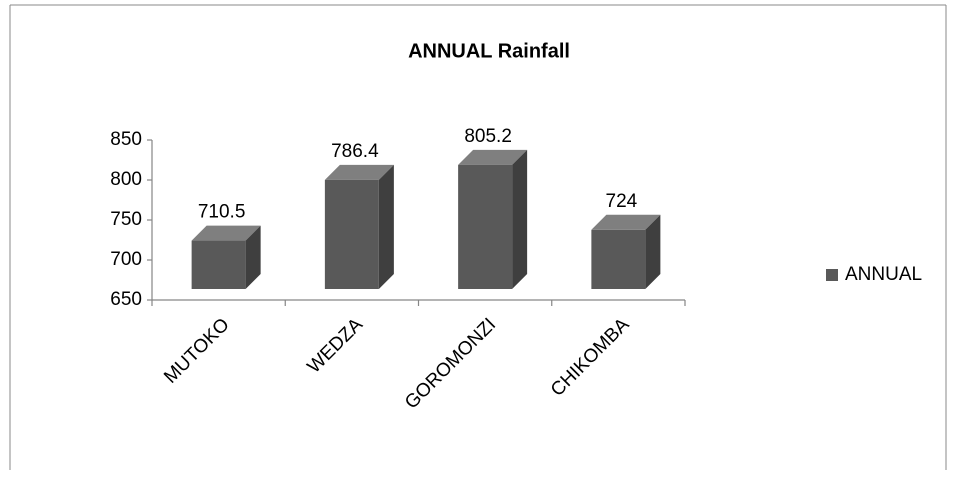 The width and height of the screenshot is (956, 479). Describe the element at coordinates (126, 179) in the screenshot. I see `y-tick-label: 800` at that location.